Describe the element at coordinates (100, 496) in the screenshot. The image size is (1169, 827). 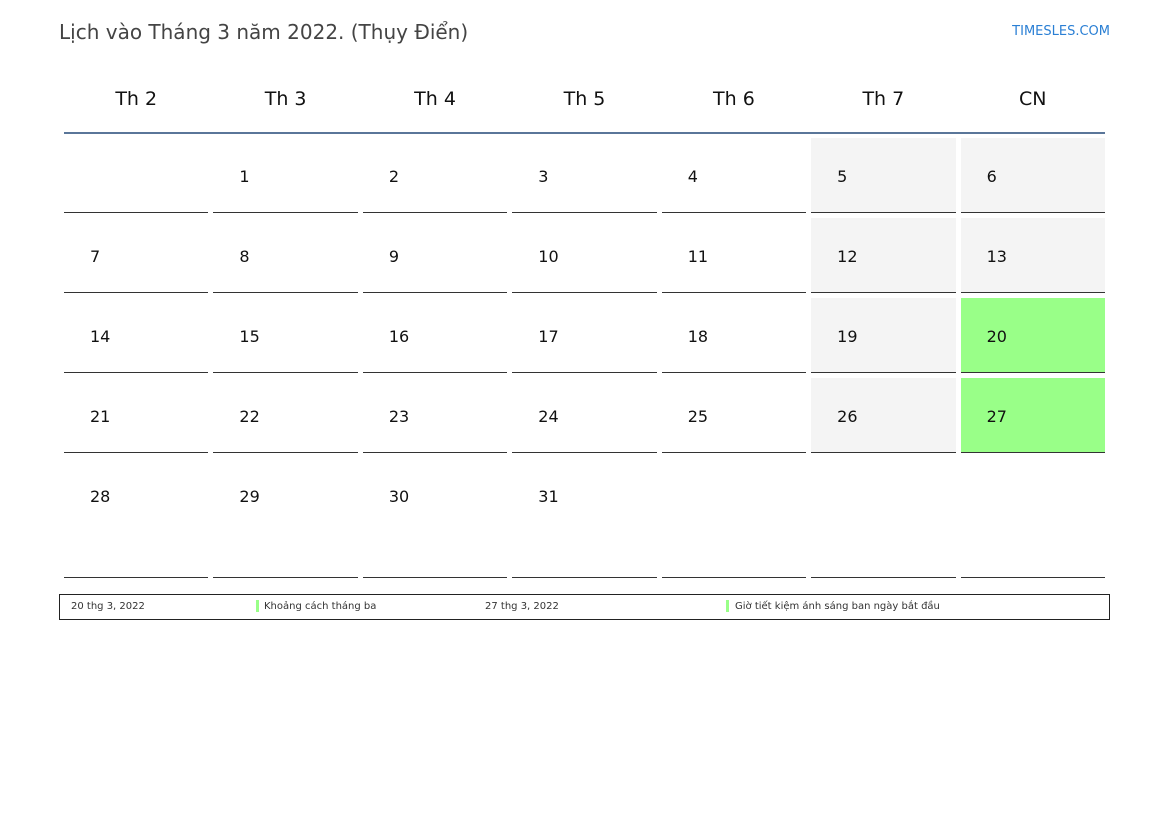
I see `day-number: 28` at that location.